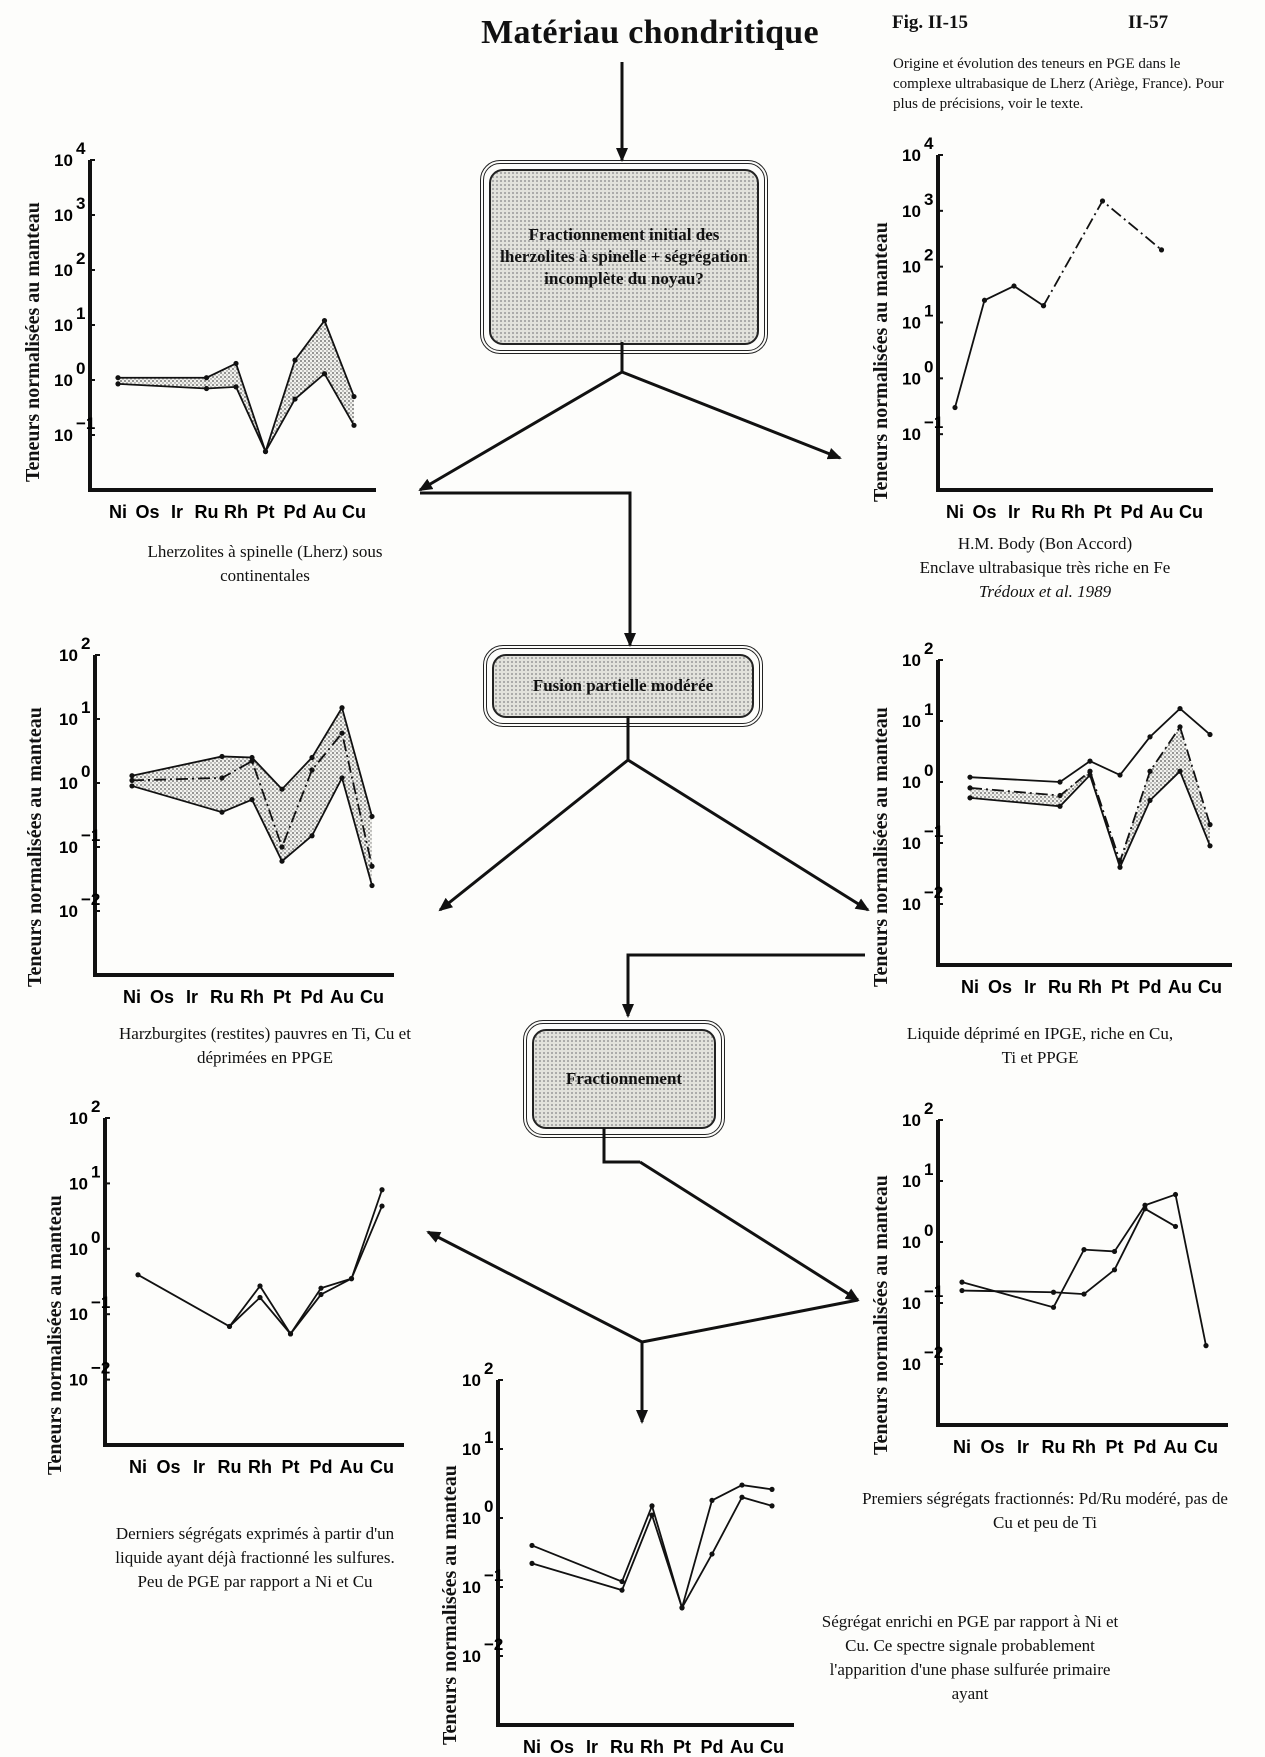 The width and height of the screenshot is (1265, 1757). I want to click on shaded-band, so click(252, 796).